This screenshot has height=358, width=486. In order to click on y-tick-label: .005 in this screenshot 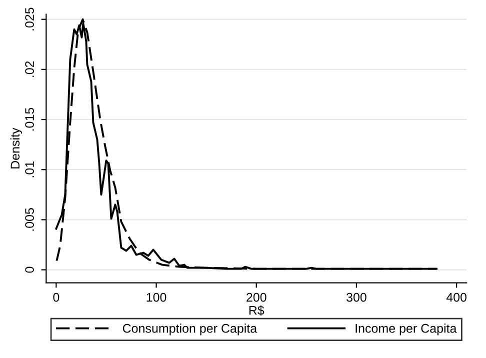, I will do `click(29, 219)`.